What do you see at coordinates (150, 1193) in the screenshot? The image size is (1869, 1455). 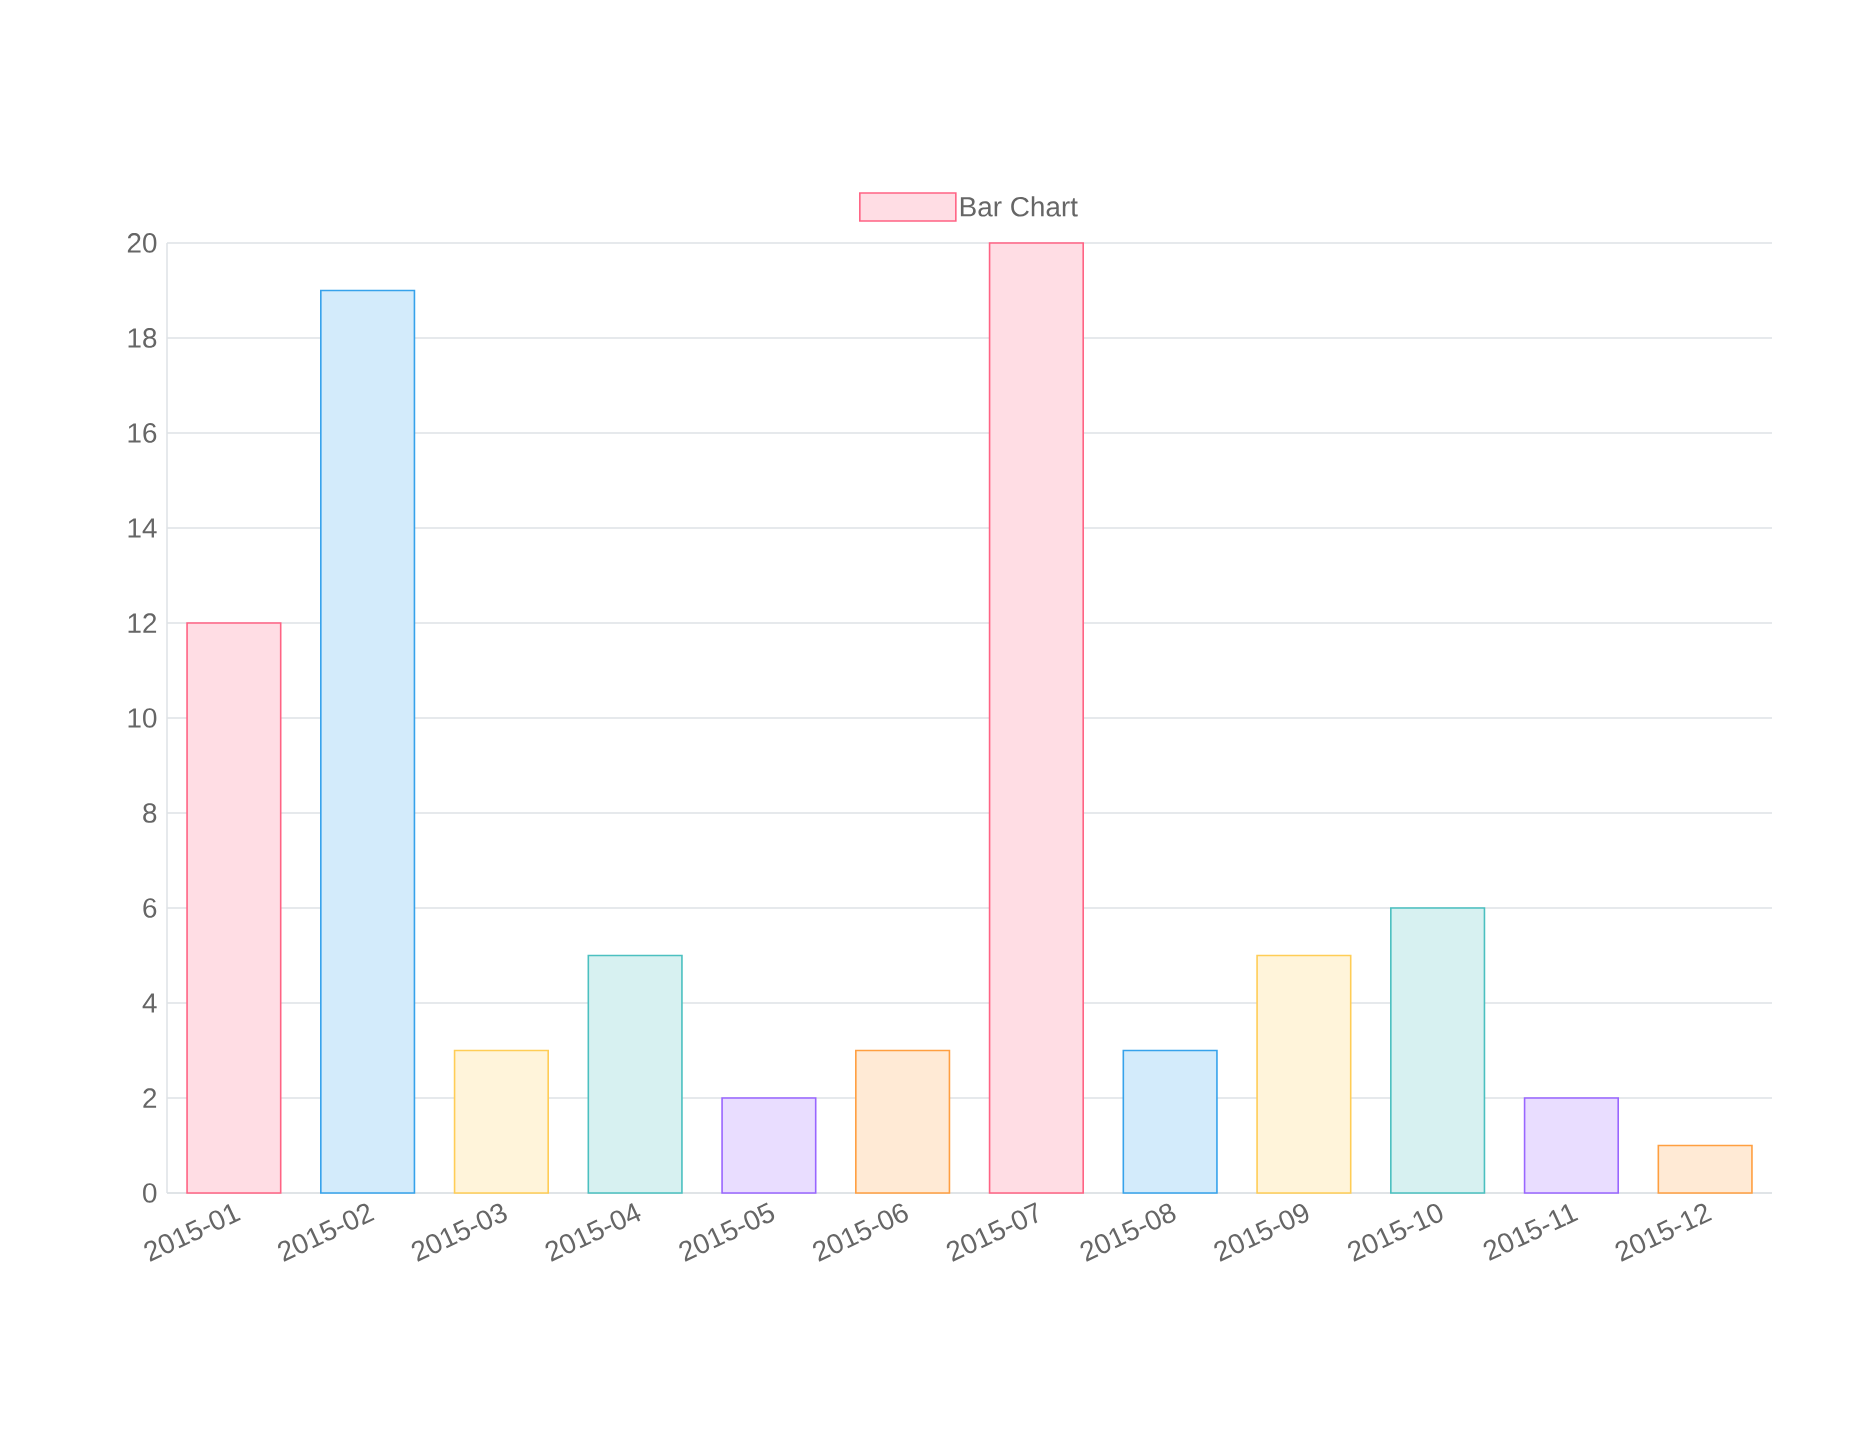 I see `y-tick-label: 0` at bounding box center [150, 1193].